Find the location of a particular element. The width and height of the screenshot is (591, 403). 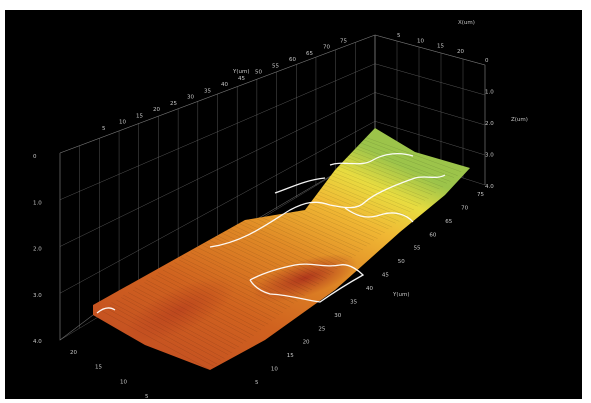

x-front-tick-10: 55 is located at coordinates (417, 249).